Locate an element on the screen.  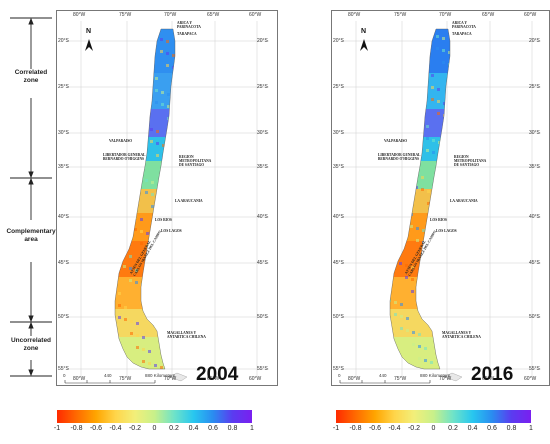
year-label: 2016 is located at coordinates (492, 374).